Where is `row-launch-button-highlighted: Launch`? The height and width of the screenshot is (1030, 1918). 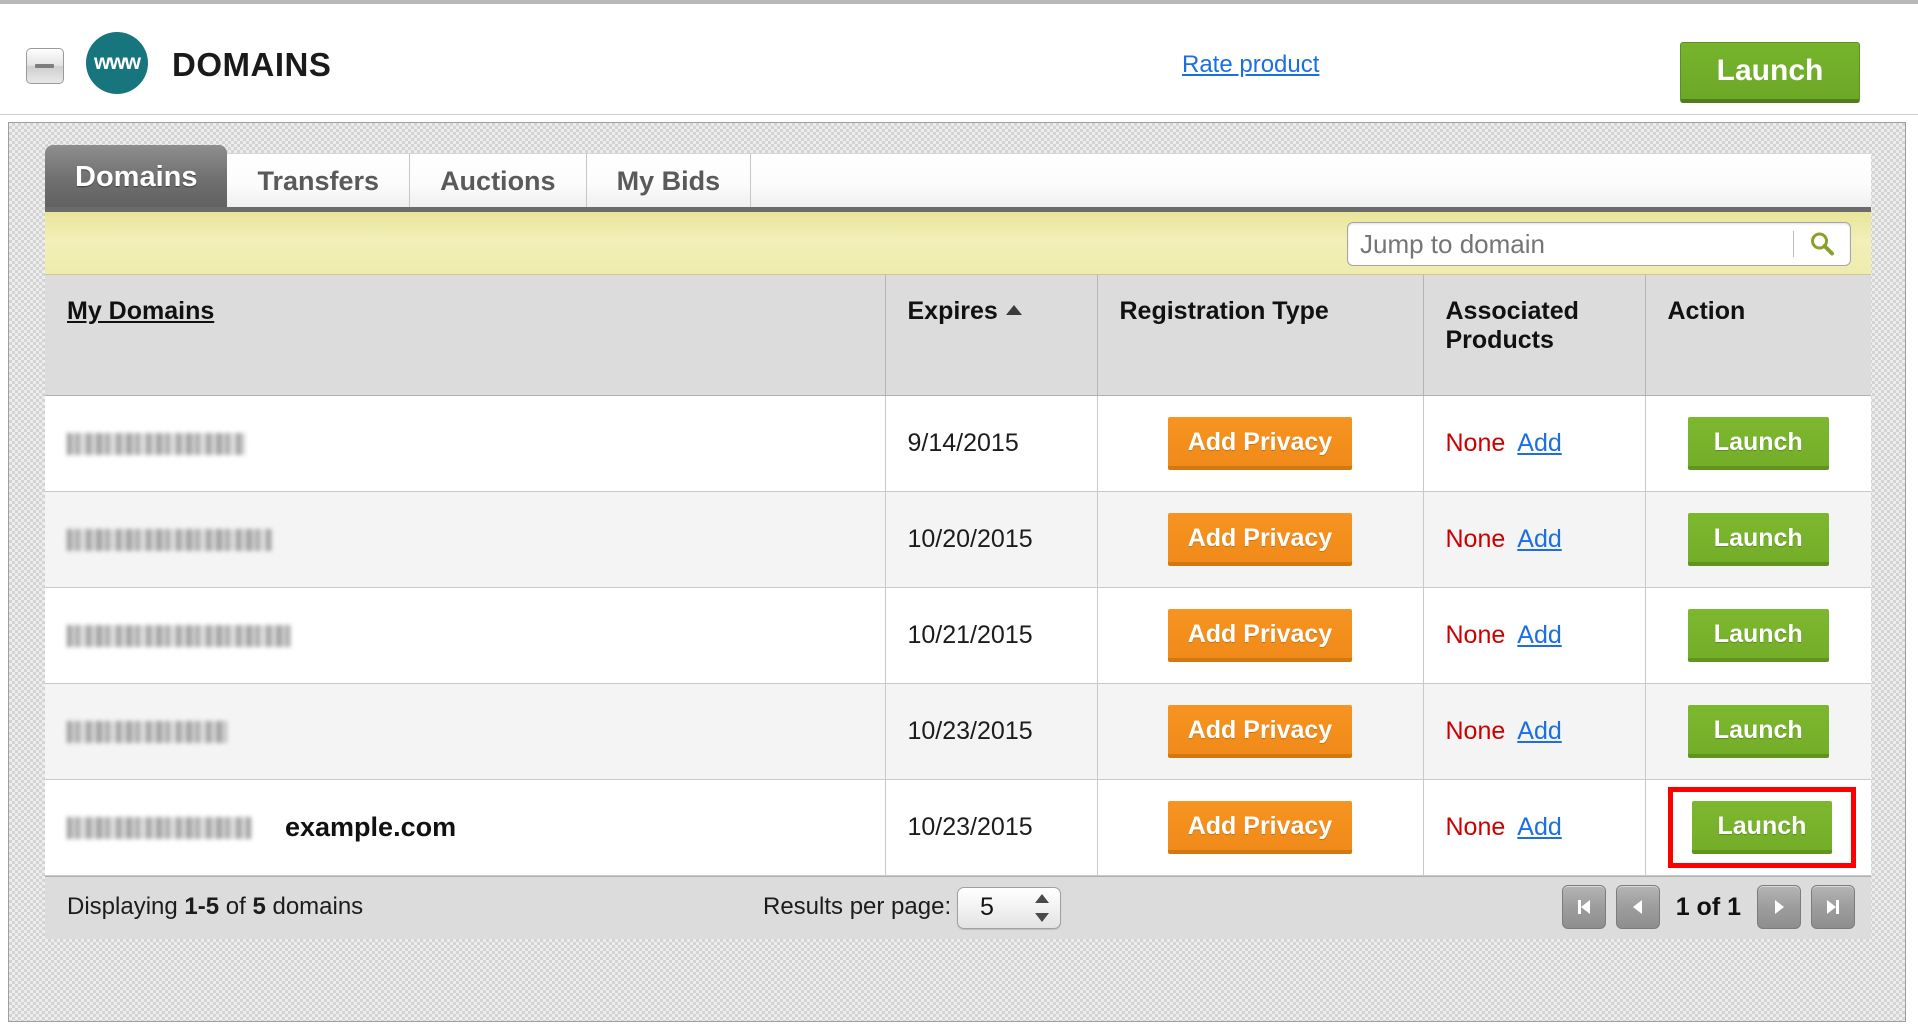 row-launch-button-highlighted: Launch is located at coordinates (1762, 827).